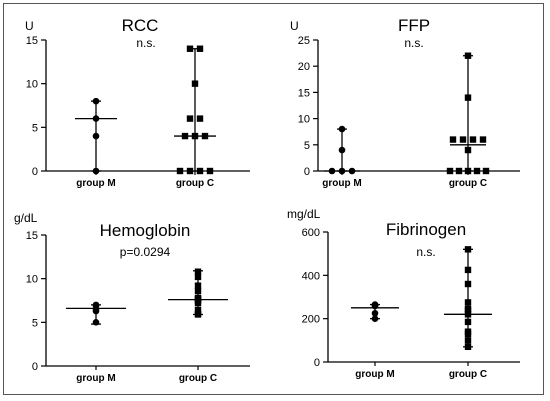  Describe the element at coordinates (304, 214) in the screenshot. I see `y-unit-label: mg/dL` at that location.